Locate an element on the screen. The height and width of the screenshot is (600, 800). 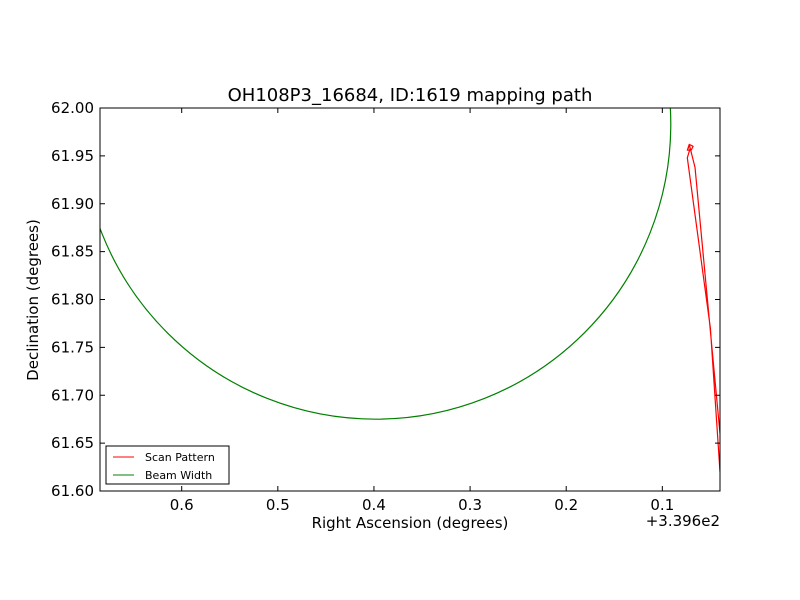
legend: Scan Pattern Beam Width is located at coordinates (167, 465).